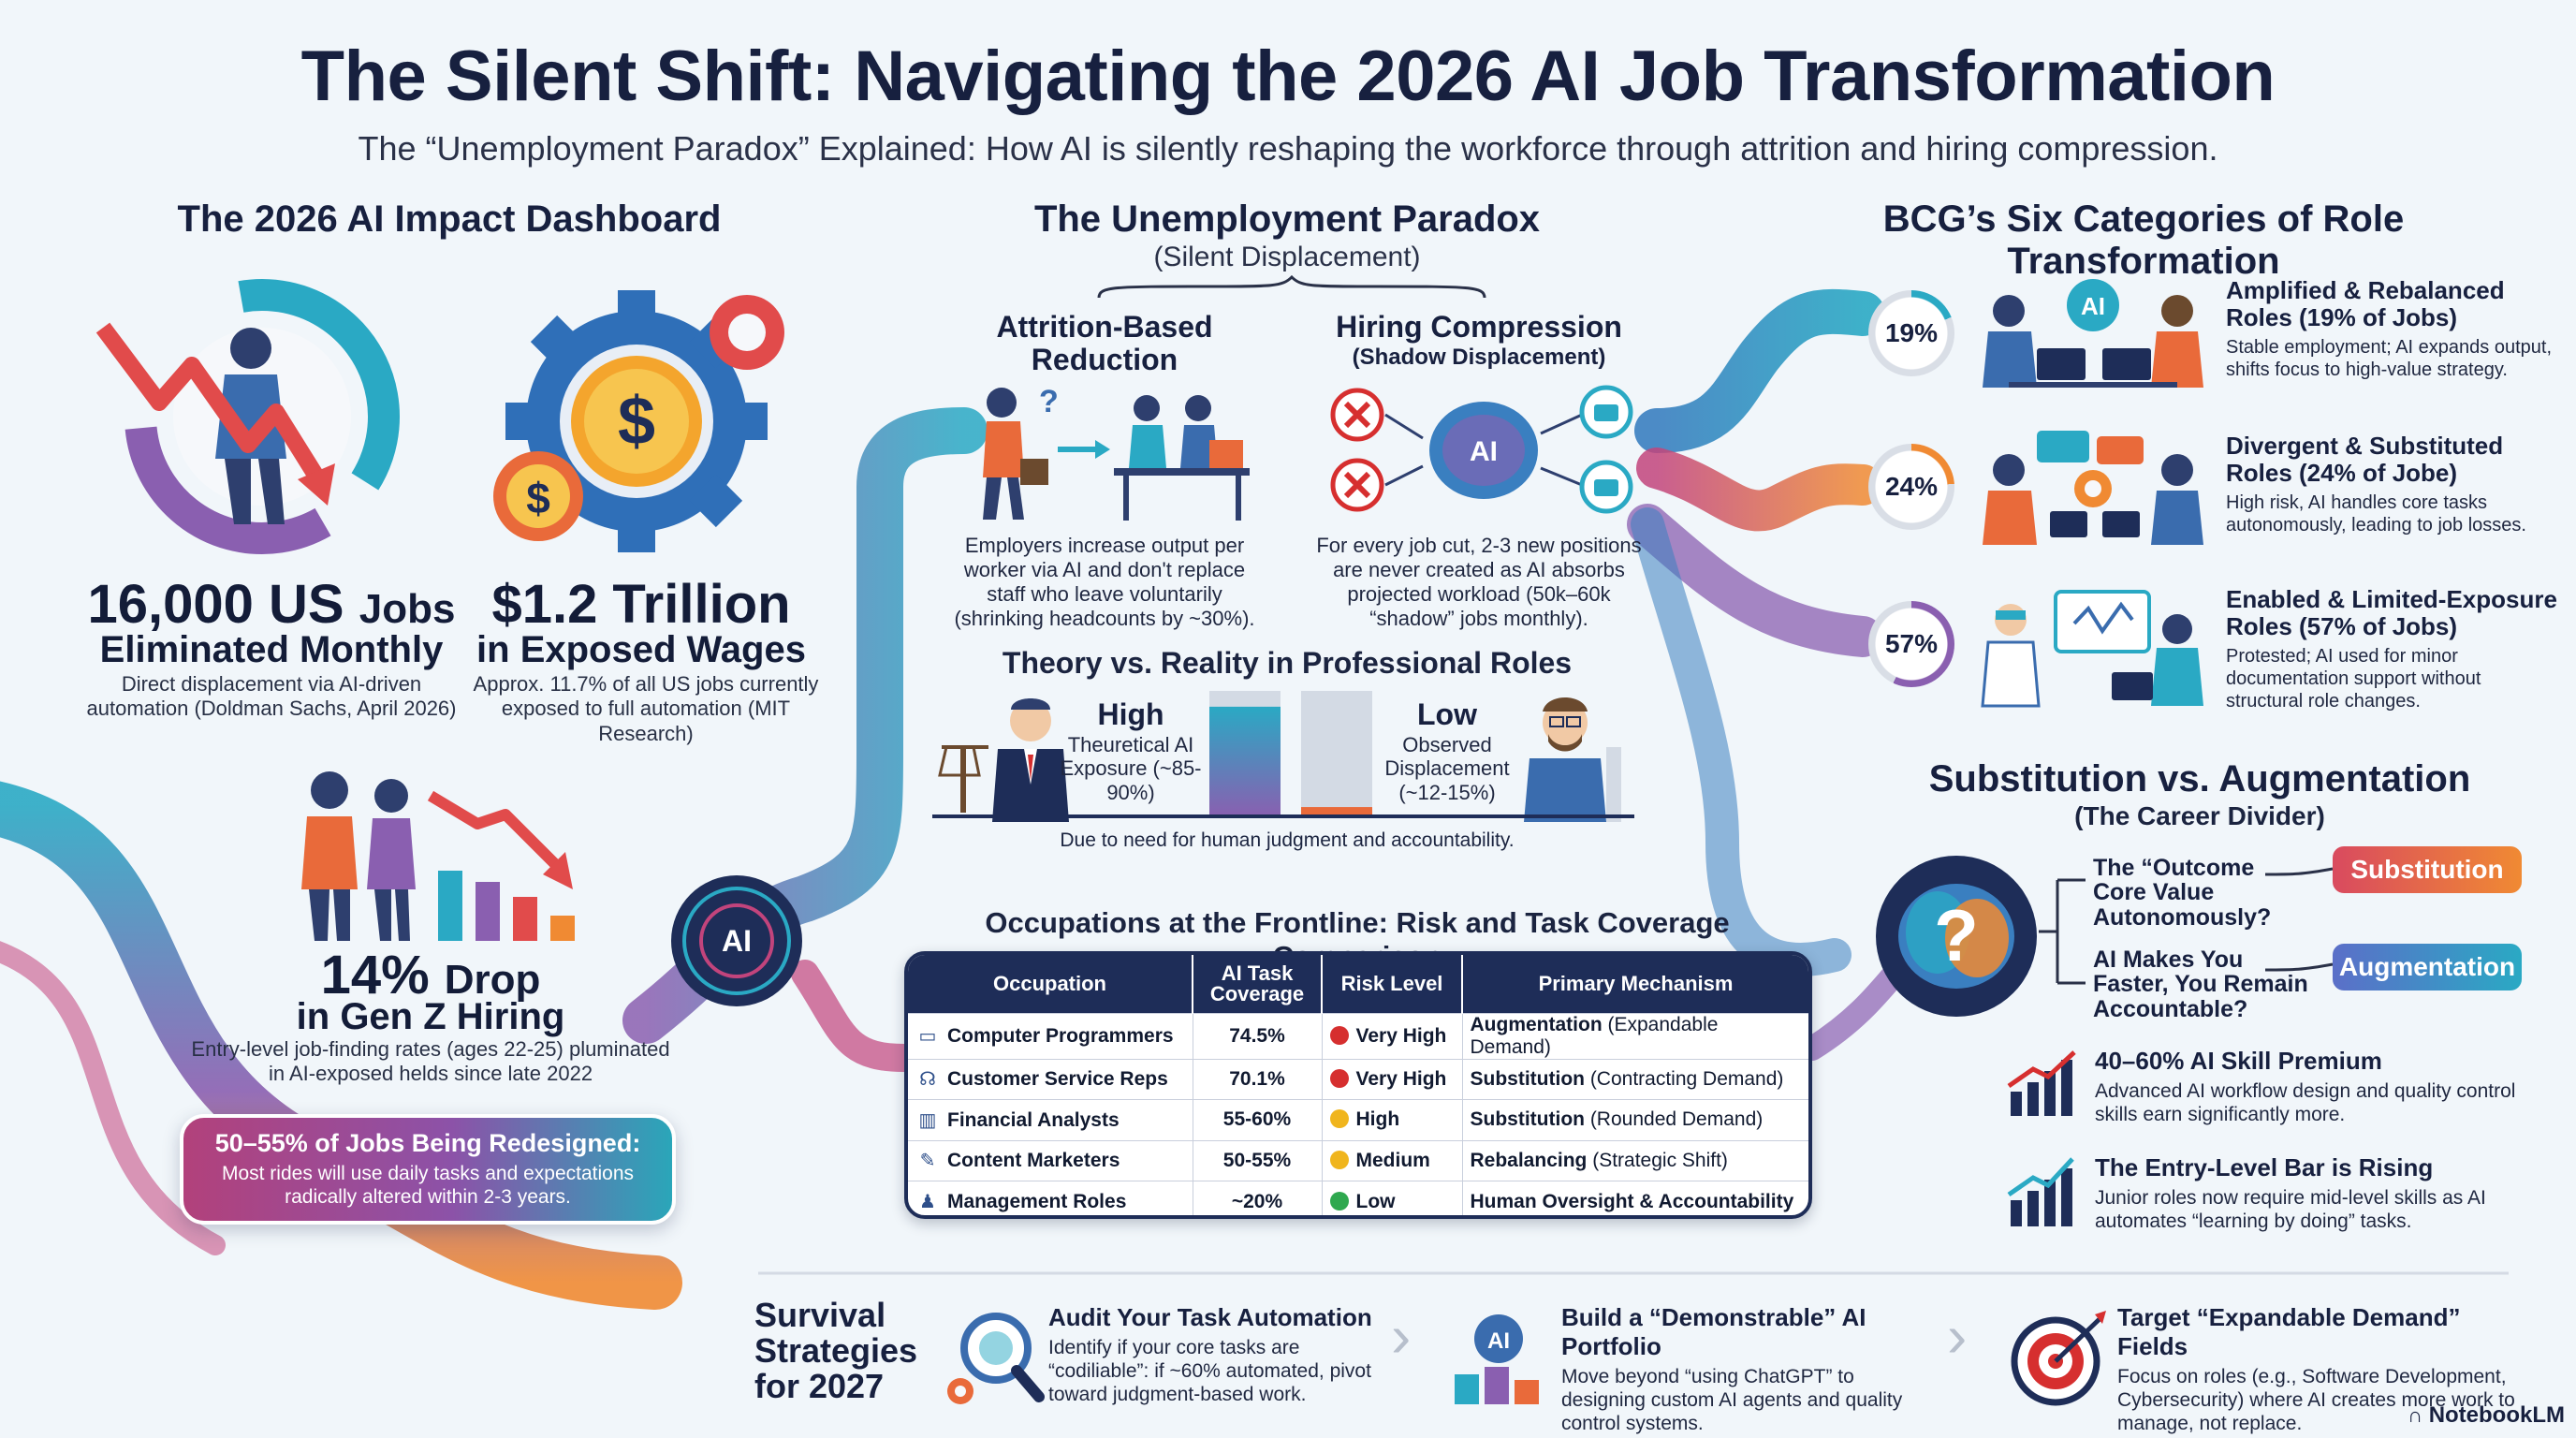 The width and height of the screenshot is (2576, 1438). What do you see at coordinates (427, 1143) in the screenshot?
I see `redesign-title: 50–55% of Jobs Being Redesigned:` at bounding box center [427, 1143].